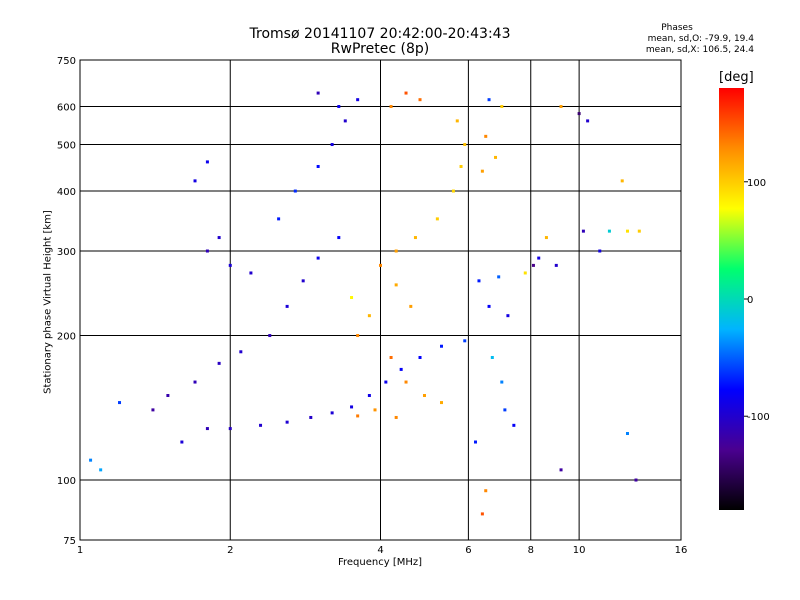  Describe the element at coordinates (380, 49) in the screenshot. I see `chart-subtitle: RwPretec (8p)` at that location.